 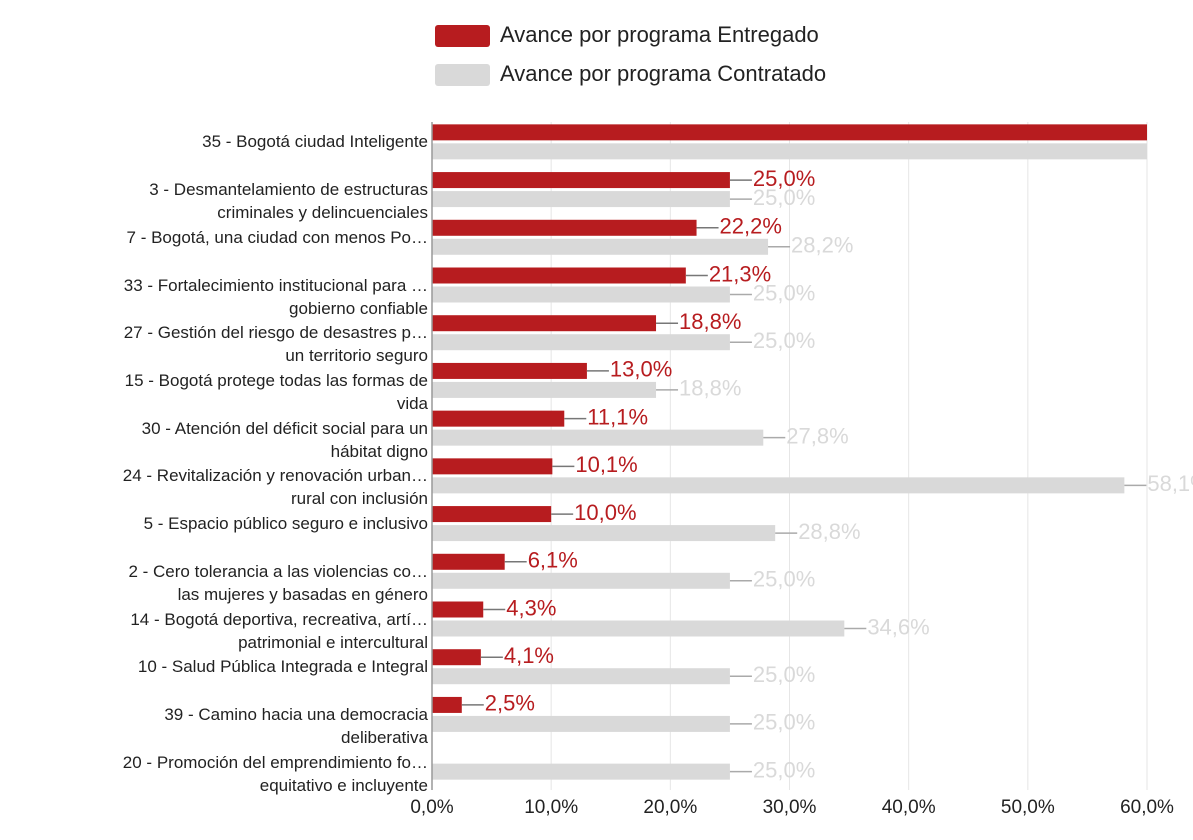 I want to click on value-label: 4,1%, so click(x=529, y=655).